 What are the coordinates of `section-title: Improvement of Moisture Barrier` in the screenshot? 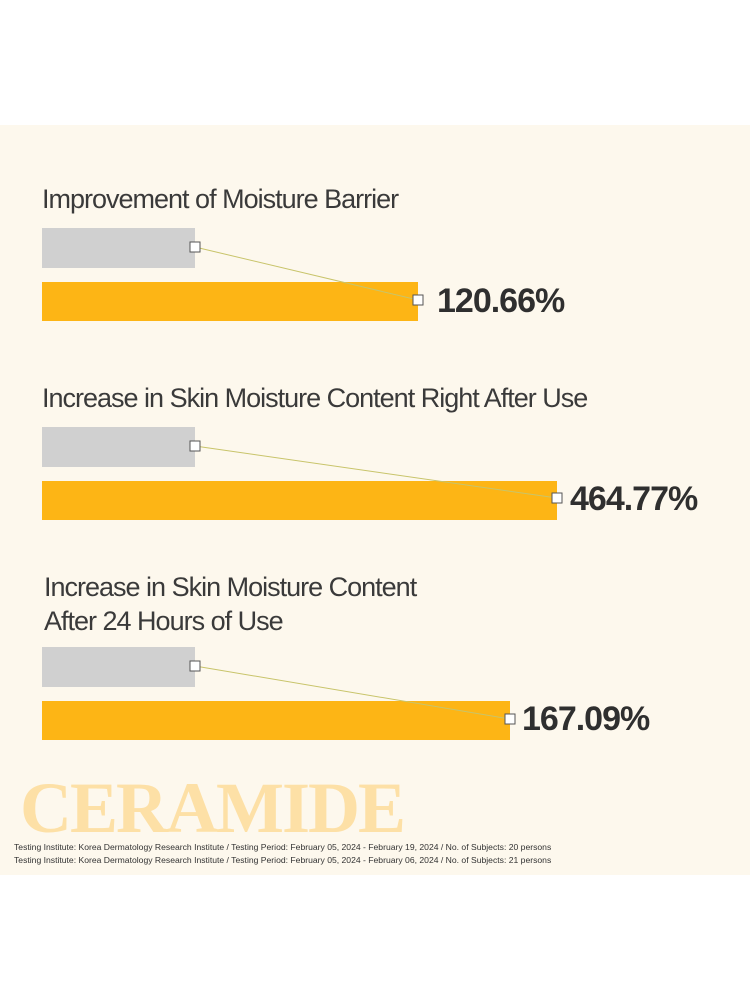 It's located at (220, 199).